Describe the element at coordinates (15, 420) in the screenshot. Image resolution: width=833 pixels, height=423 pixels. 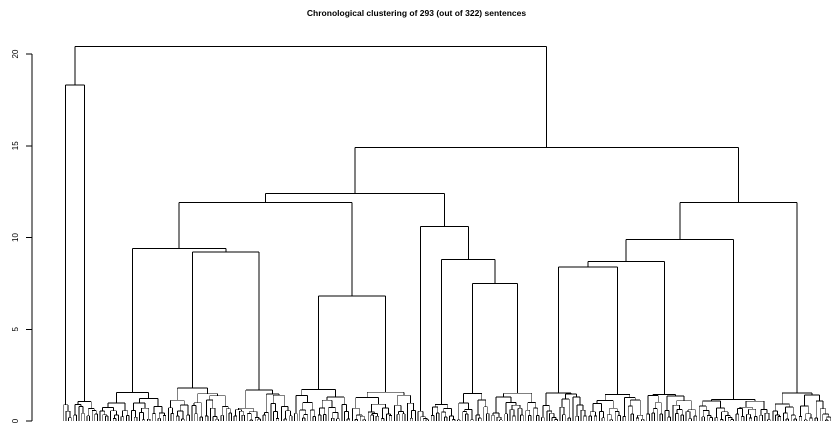
I see `y-tick-label: 0` at that location.